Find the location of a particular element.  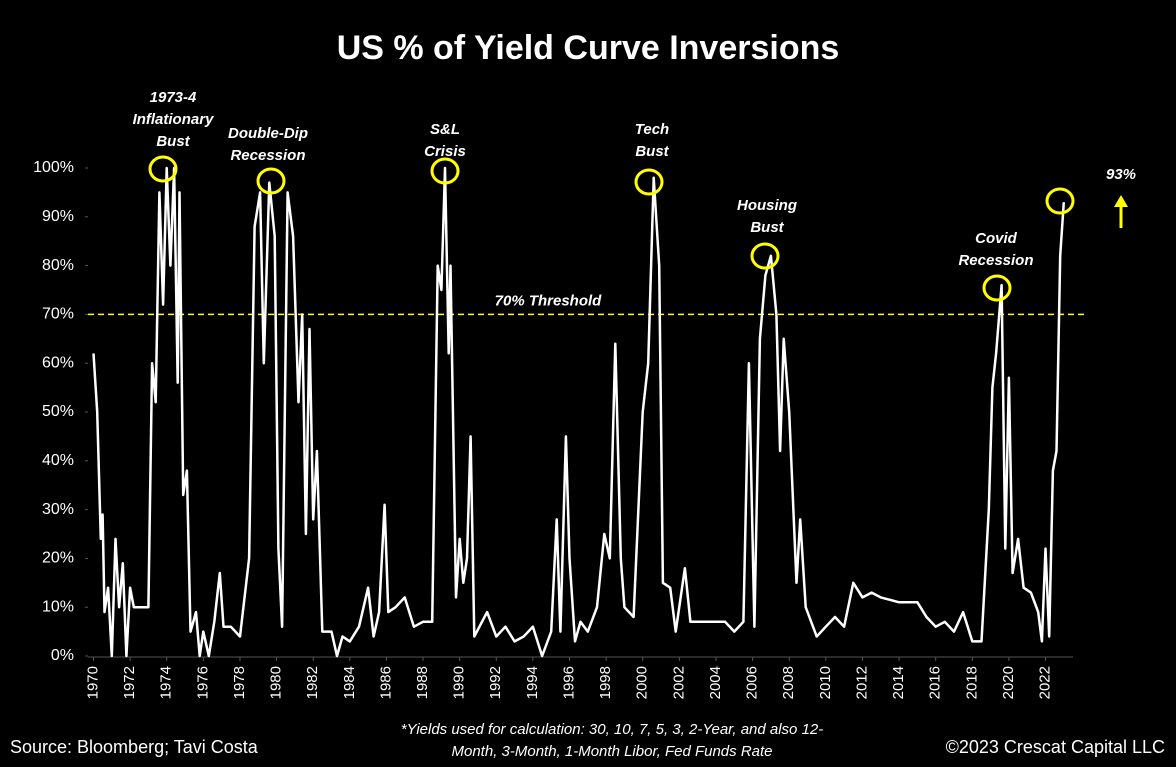

x-tick-label: 2008 is located at coordinates (788, 682).